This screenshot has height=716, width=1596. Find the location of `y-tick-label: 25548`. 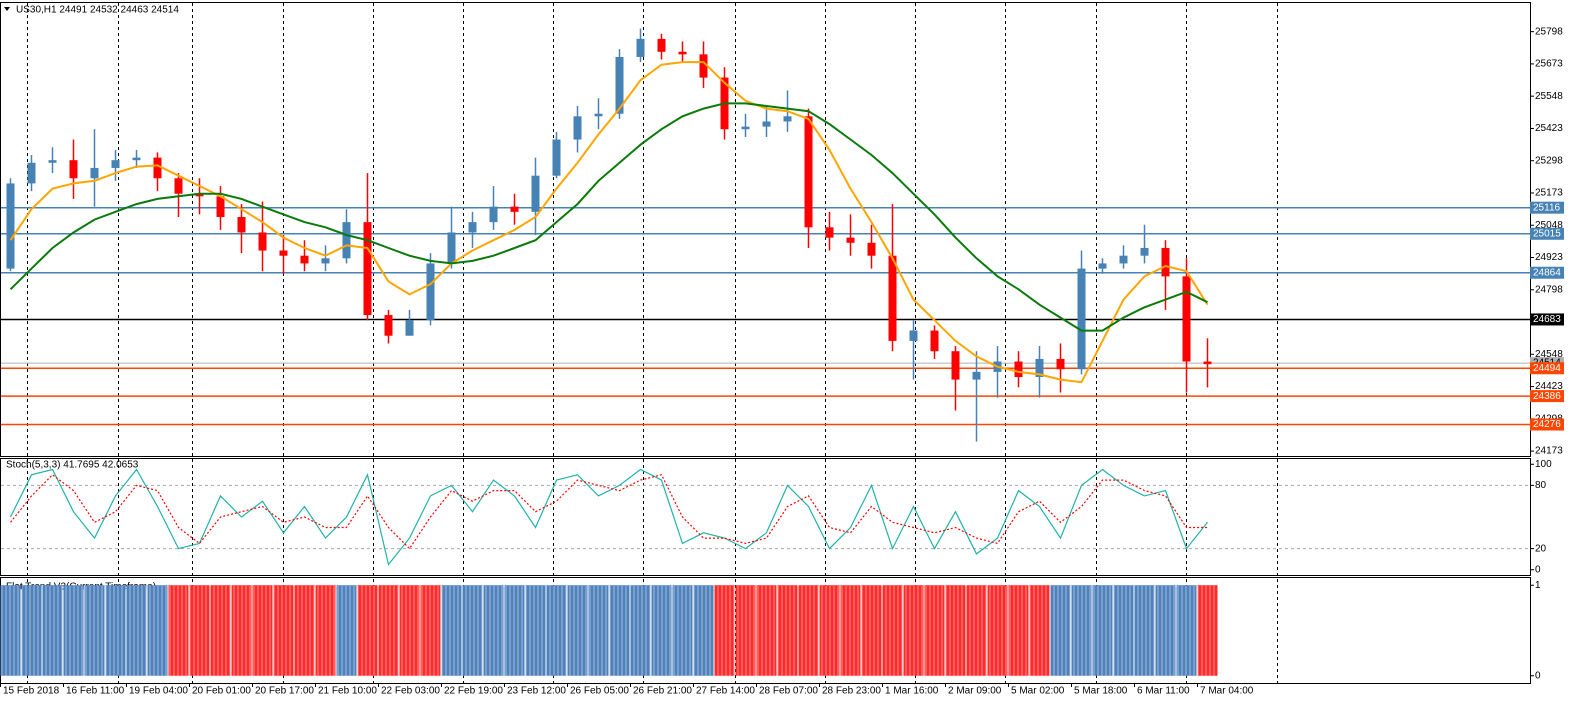

y-tick-label: 25548 is located at coordinates (1549, 96).